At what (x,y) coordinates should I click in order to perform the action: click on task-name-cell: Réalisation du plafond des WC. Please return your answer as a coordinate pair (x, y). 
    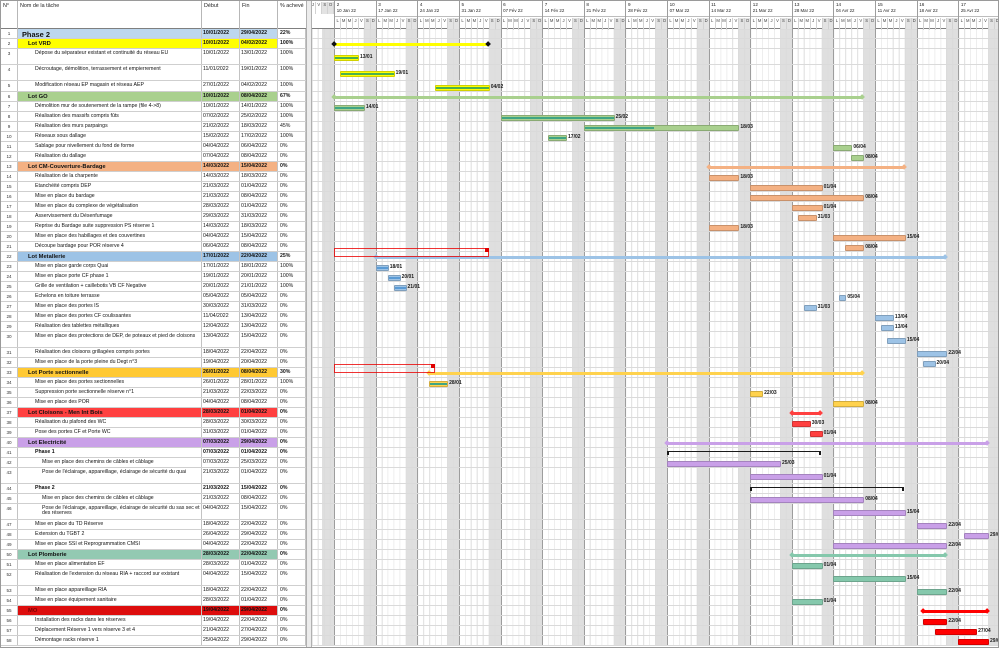
    Looking at the image, I should click on (110, 422).